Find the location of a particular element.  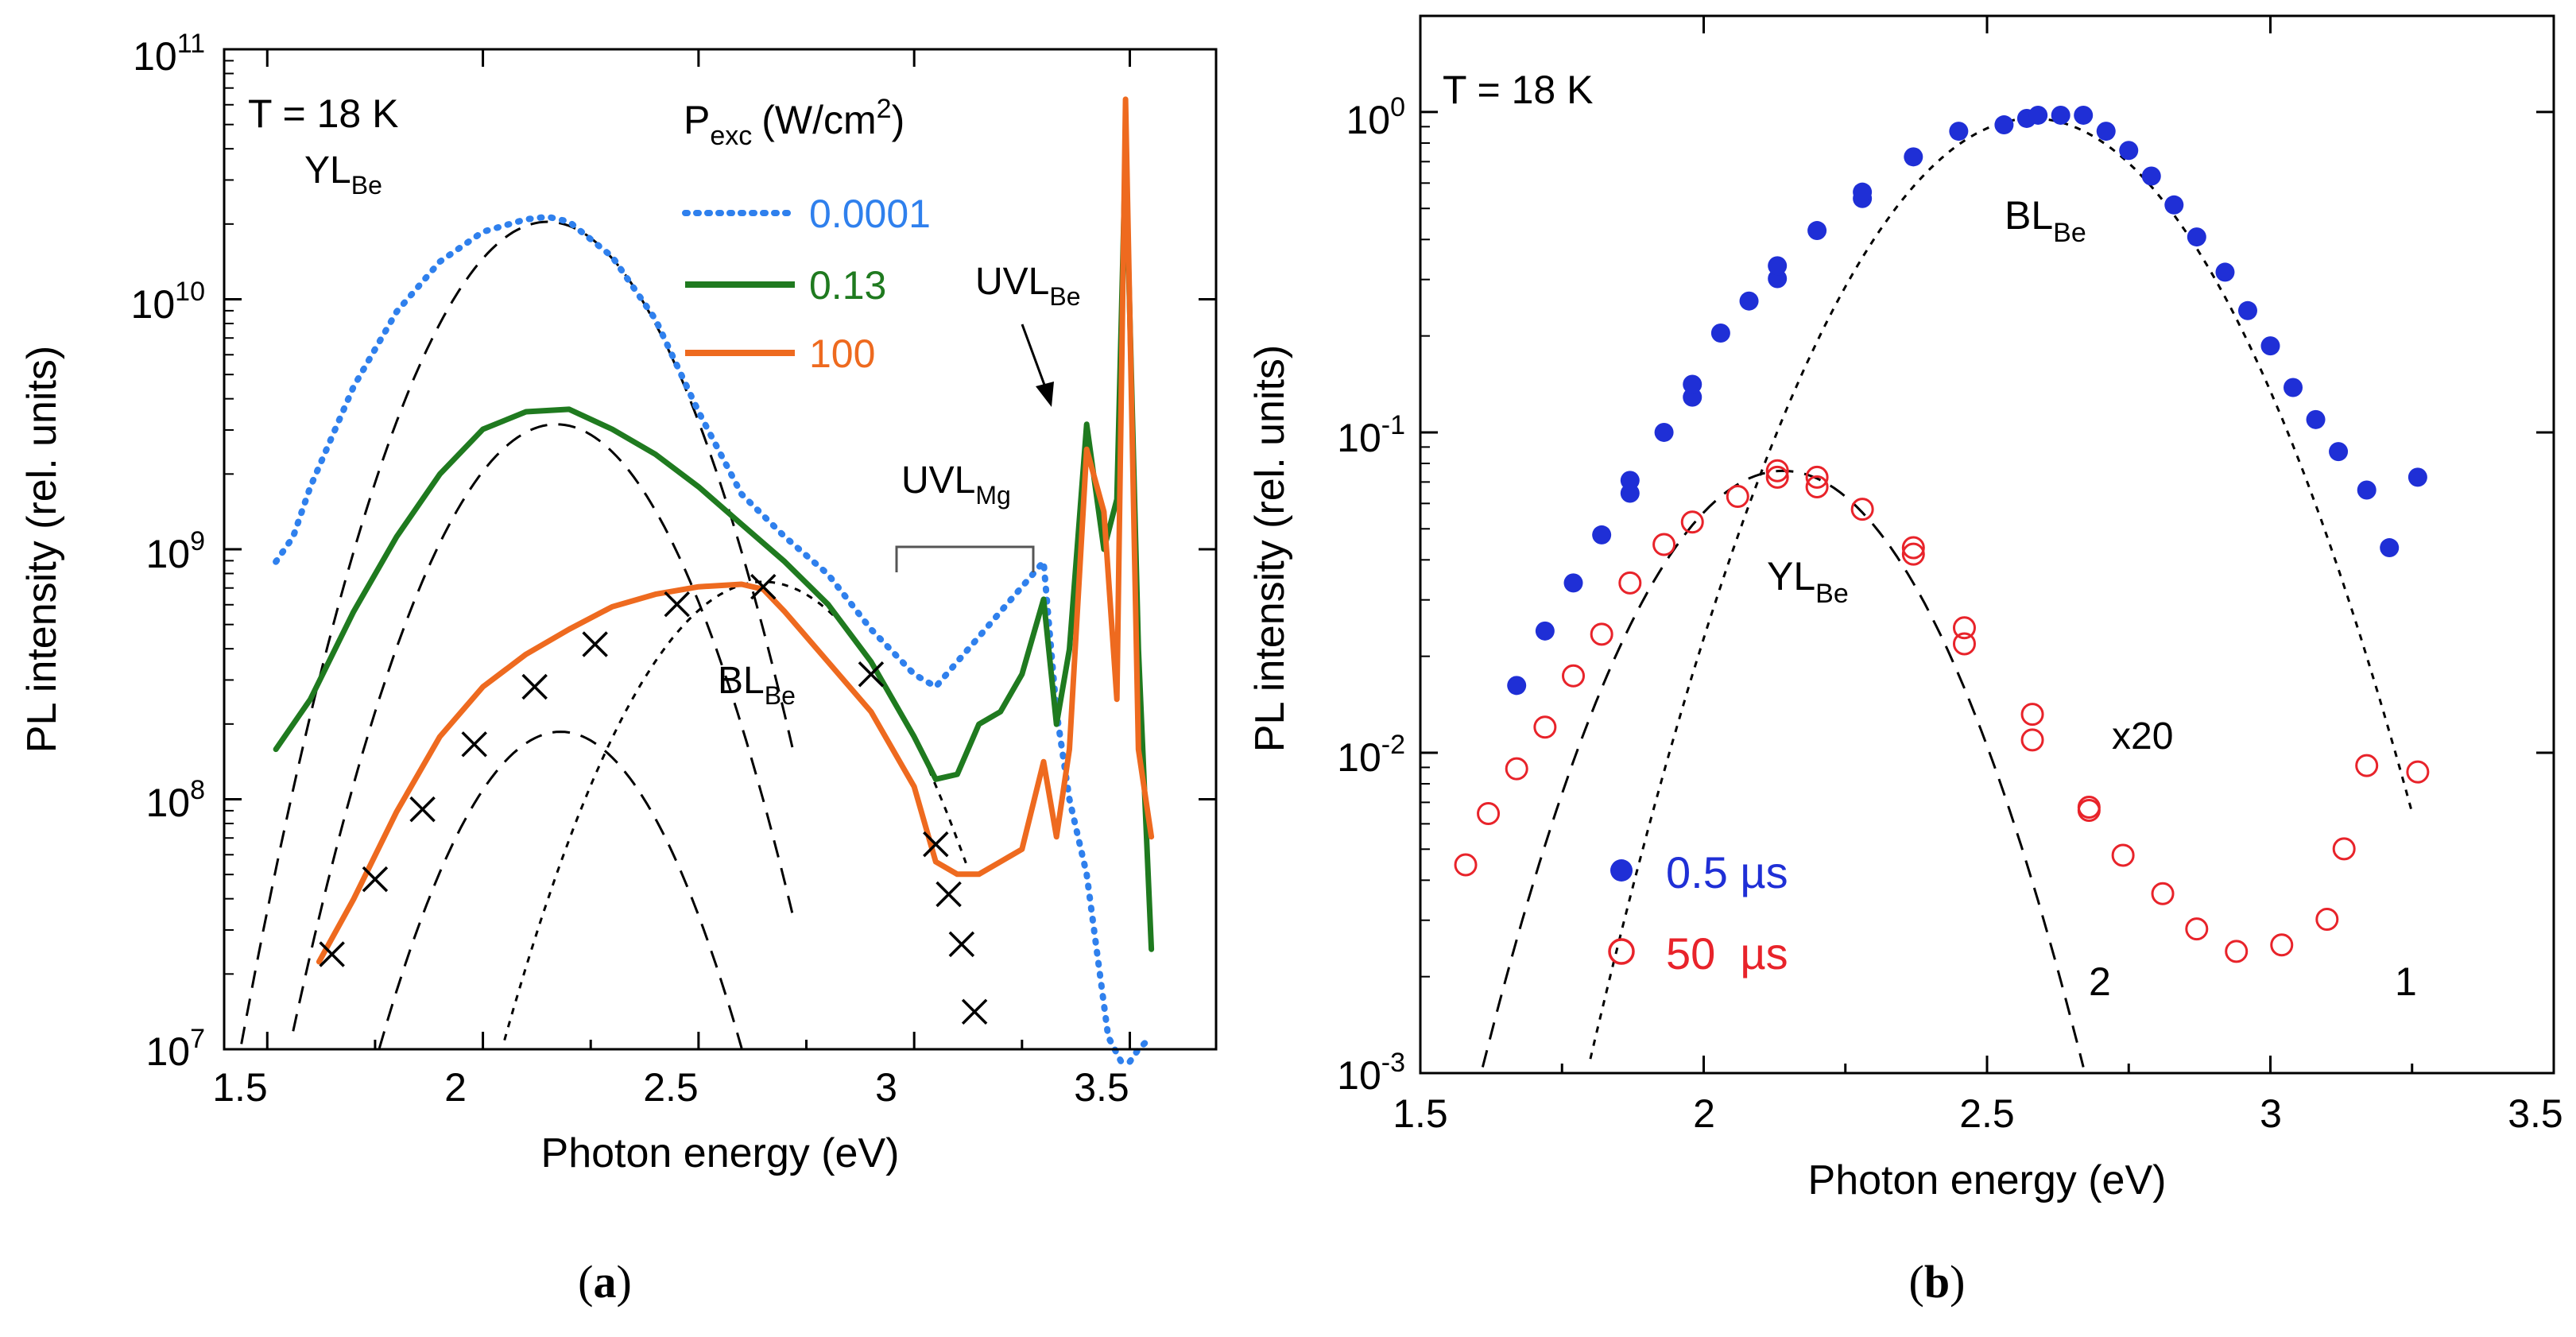

b-curve1-label: 1 is located at coordinates (2406, 981).